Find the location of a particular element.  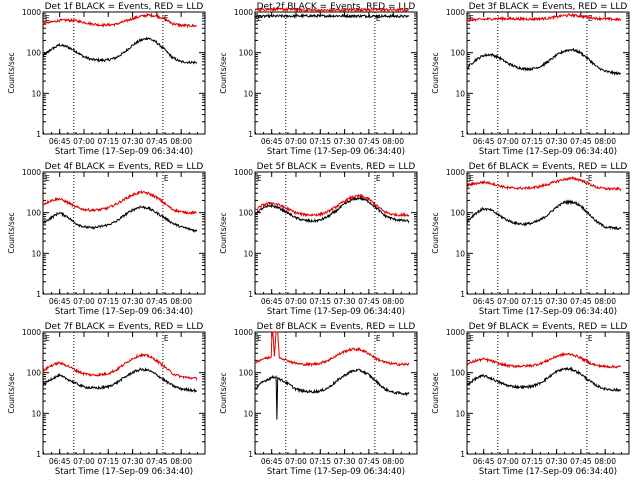

chart-title: Det 2f BLACK = Events, RED = LLD is located at coordinates (336, 7).